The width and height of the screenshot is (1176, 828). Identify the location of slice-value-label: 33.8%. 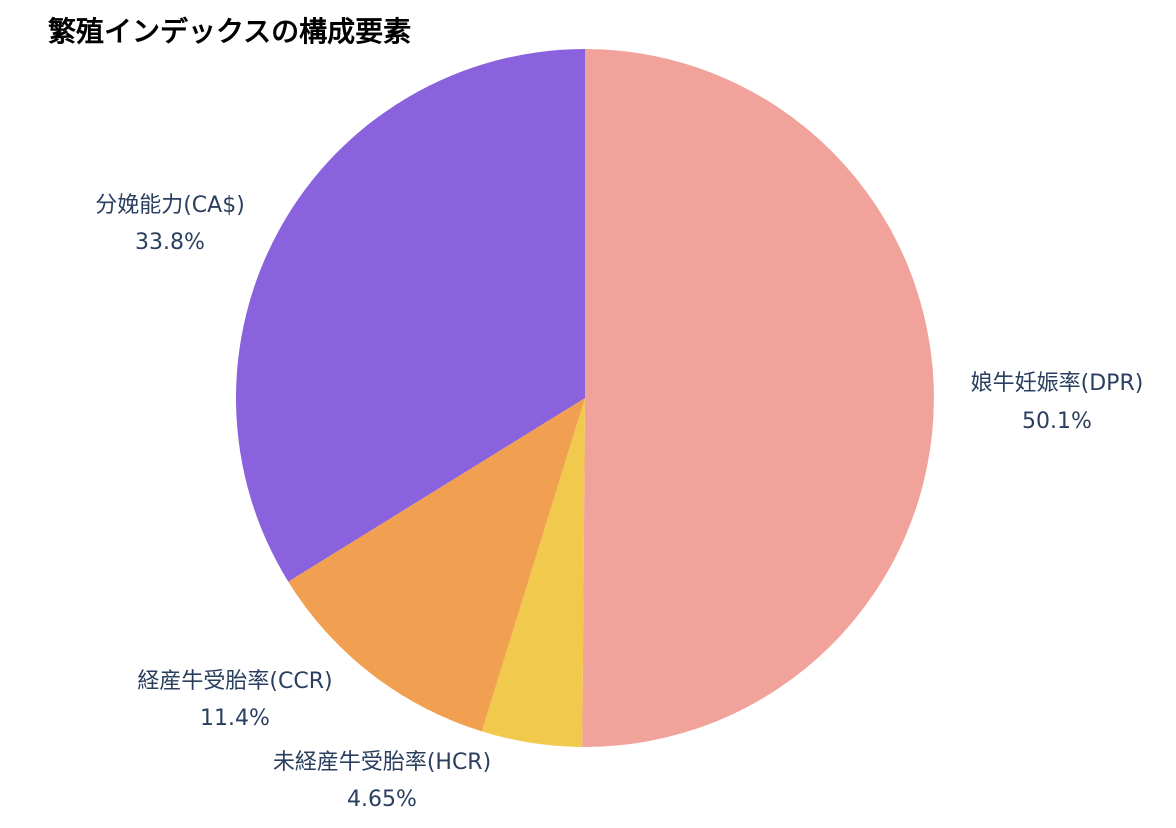
(170, 242).